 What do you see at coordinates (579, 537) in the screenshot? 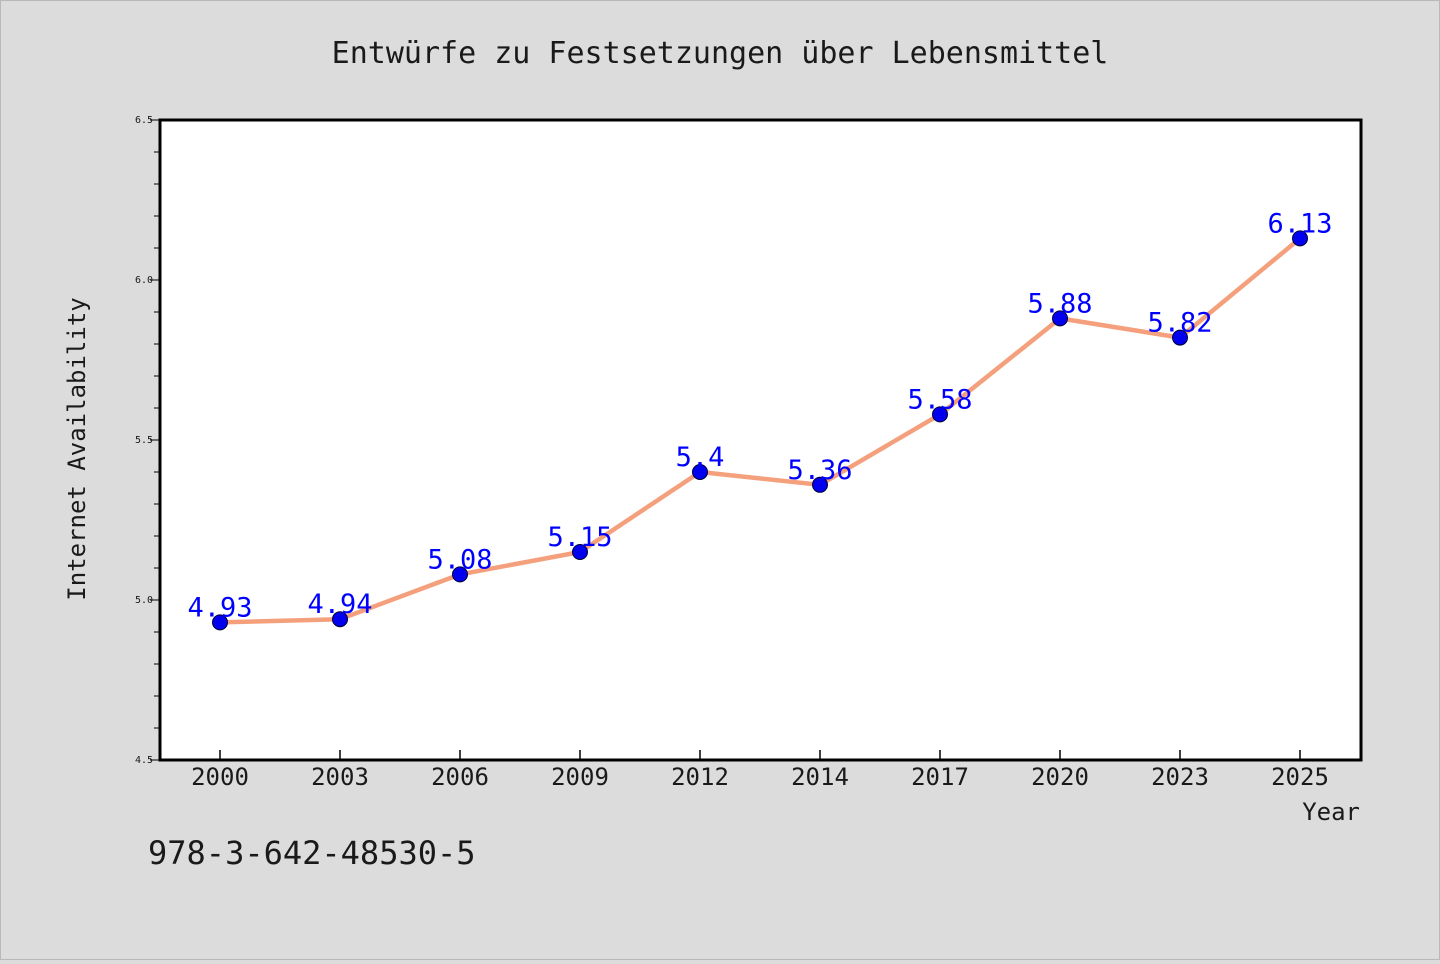
I see `data-label: 5.15` at bounding box center [579, 537].